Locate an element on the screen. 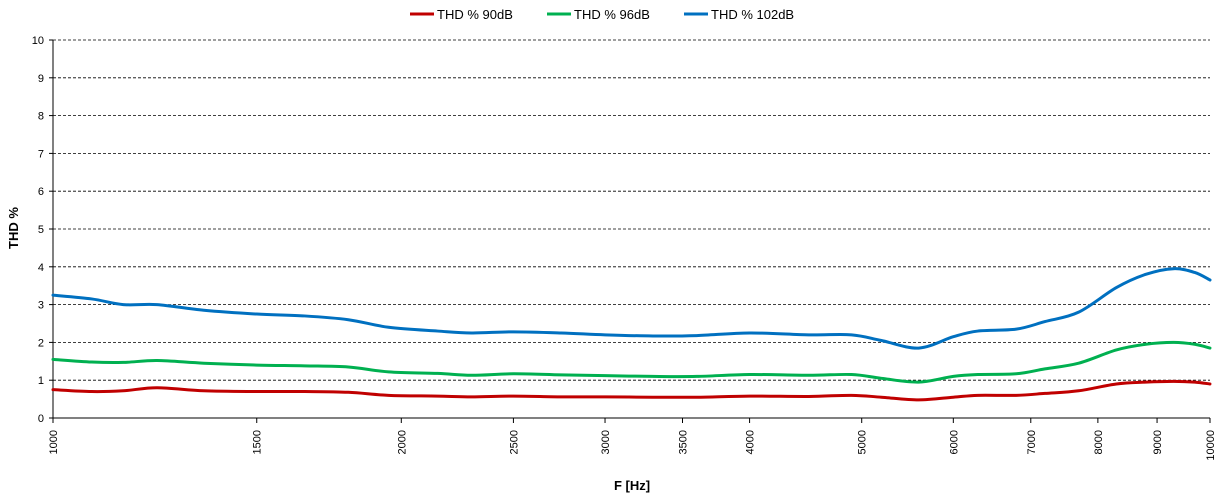 Image resolution: width=1218 pixels, height=495 pixels. x-tick-label: 2500 is located at coordinates (514, 442).